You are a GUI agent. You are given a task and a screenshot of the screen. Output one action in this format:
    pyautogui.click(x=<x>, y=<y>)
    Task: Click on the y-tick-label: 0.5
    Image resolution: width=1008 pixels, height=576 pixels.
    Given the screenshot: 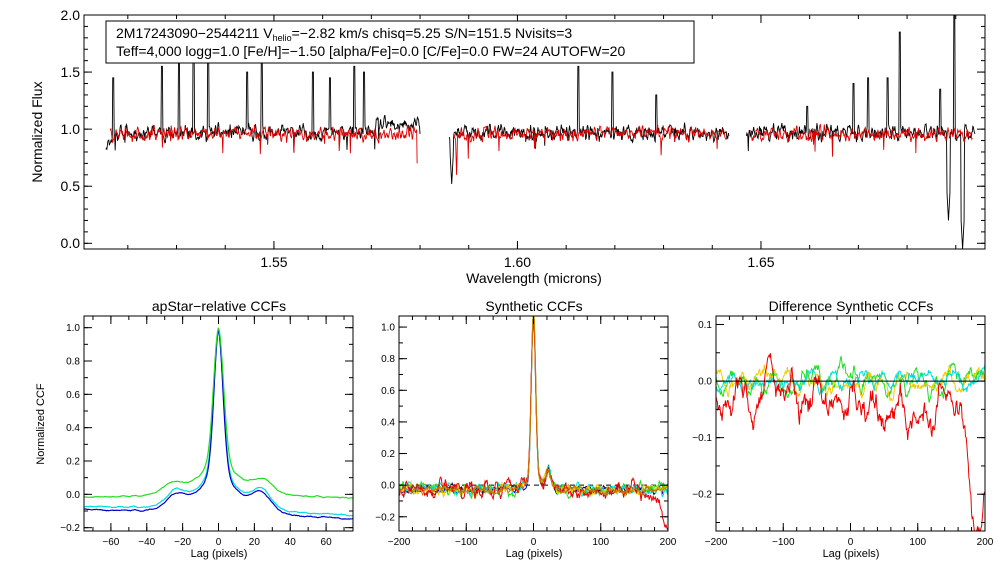 What is the action you would take?
    pyautogui.click(x=71, y=186)
    